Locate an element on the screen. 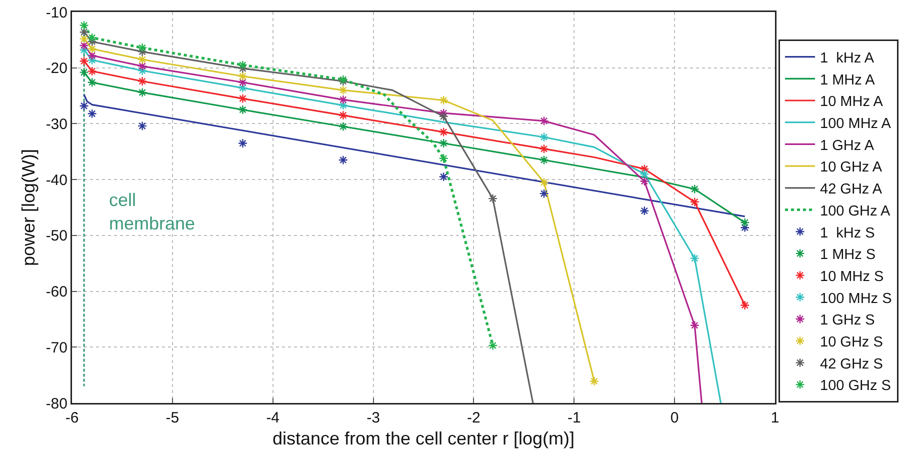 The image size is (911, 461). y-tick-label: -80 is located at coordinates (57, 403).